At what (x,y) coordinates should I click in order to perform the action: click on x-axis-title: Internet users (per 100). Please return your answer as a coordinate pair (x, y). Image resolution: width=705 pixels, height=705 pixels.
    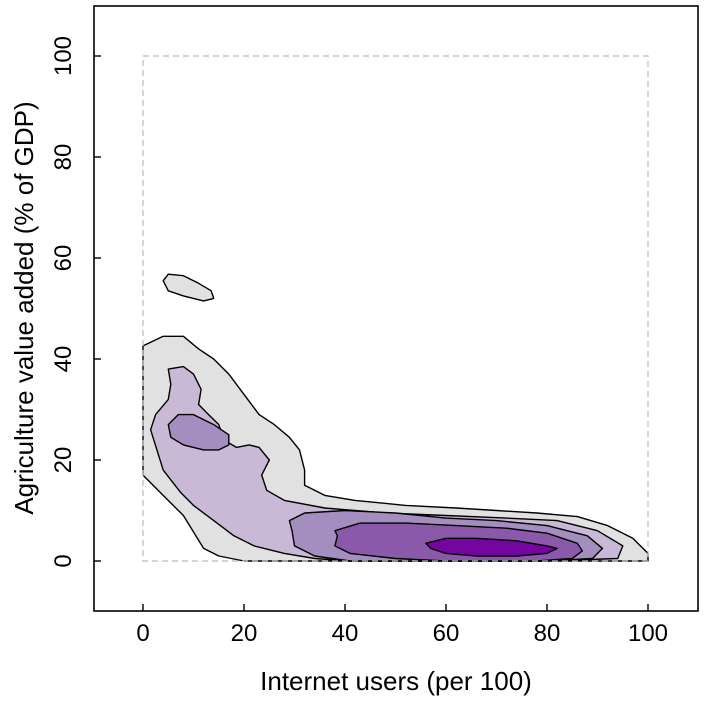
    Looking at the image, I should click on (396, 681).